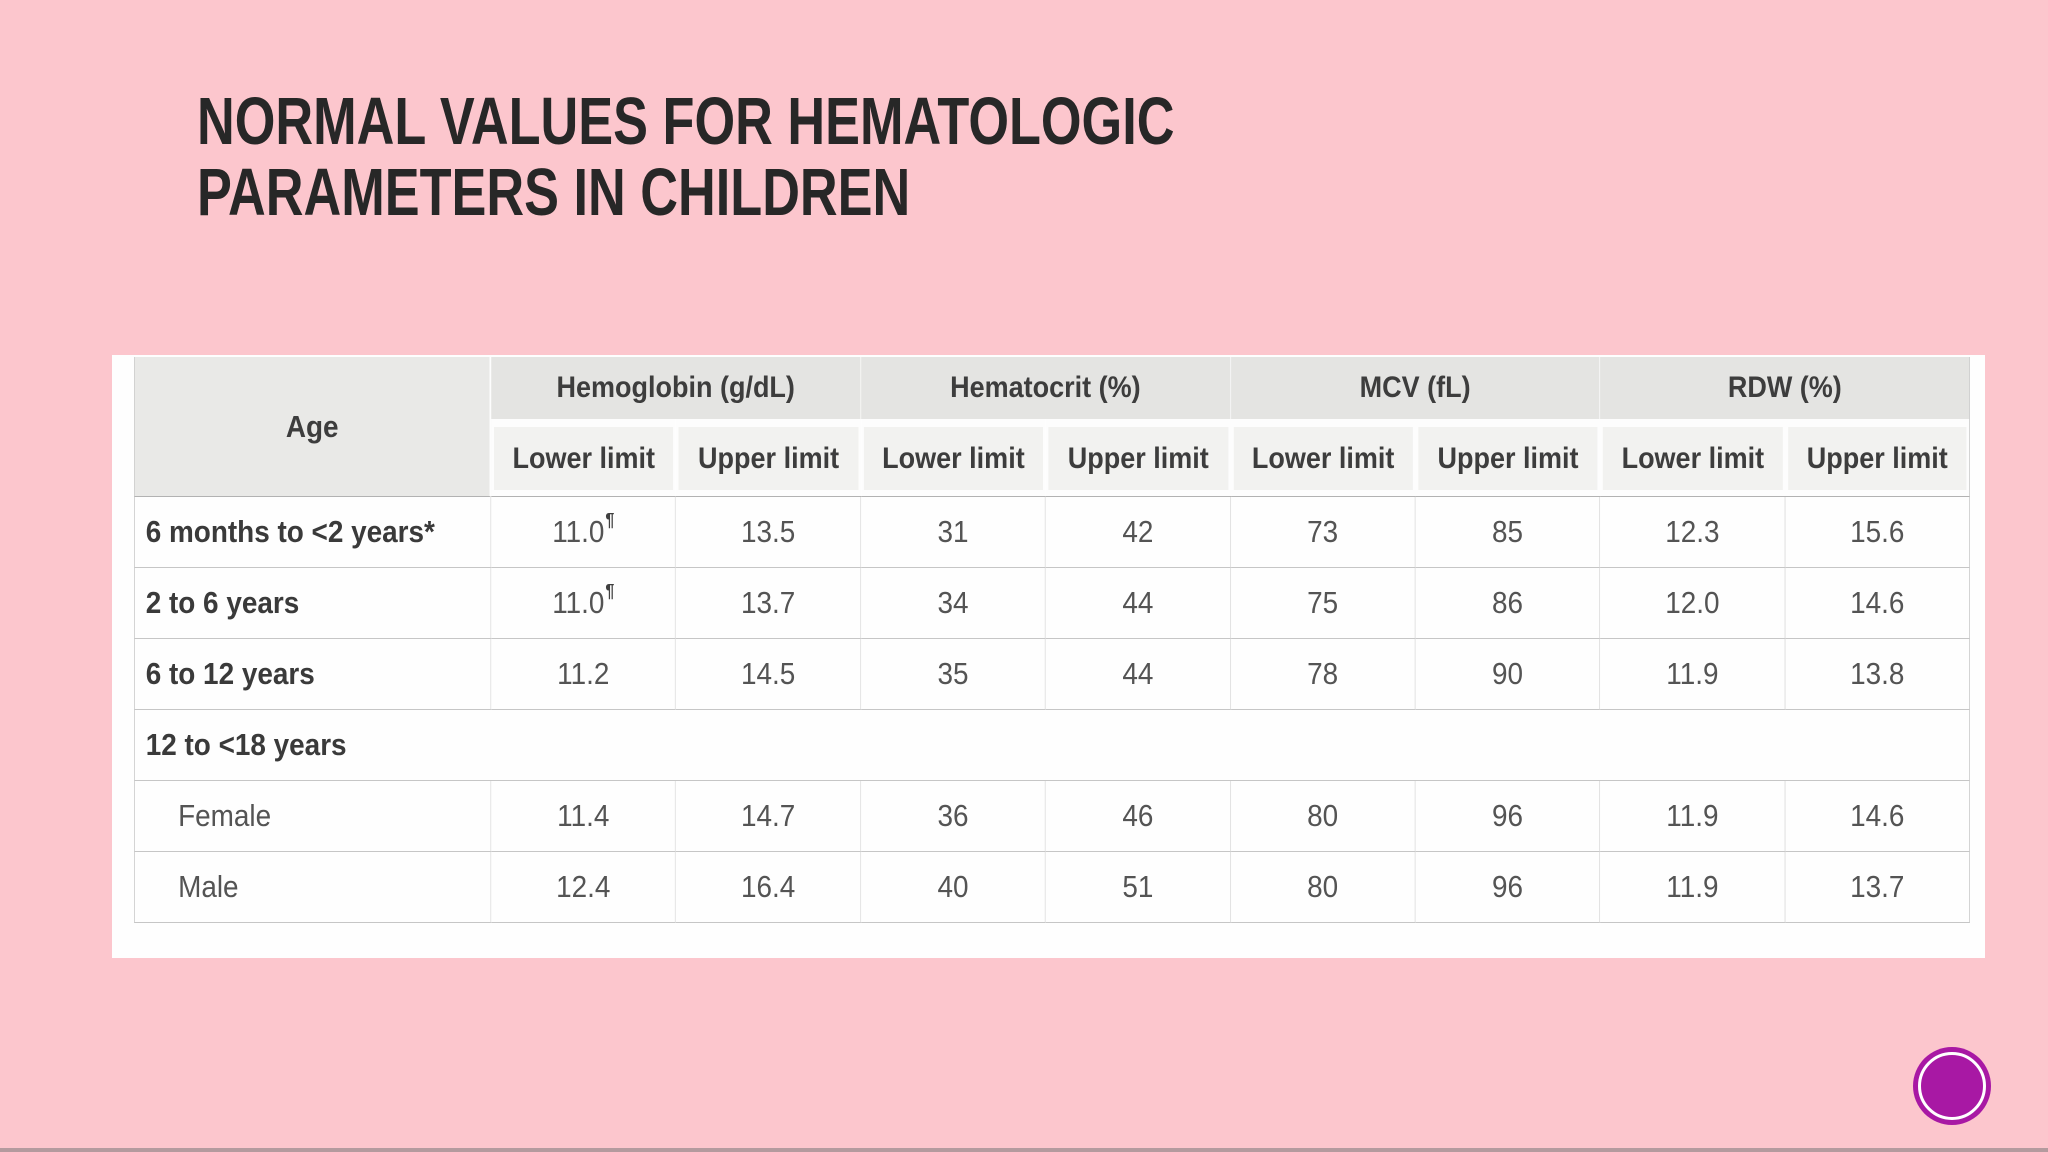  What do you see at coordinates (313, 427) in the screenshot?
I see `age-header-cell: Age` at bounding box center [313, 427].